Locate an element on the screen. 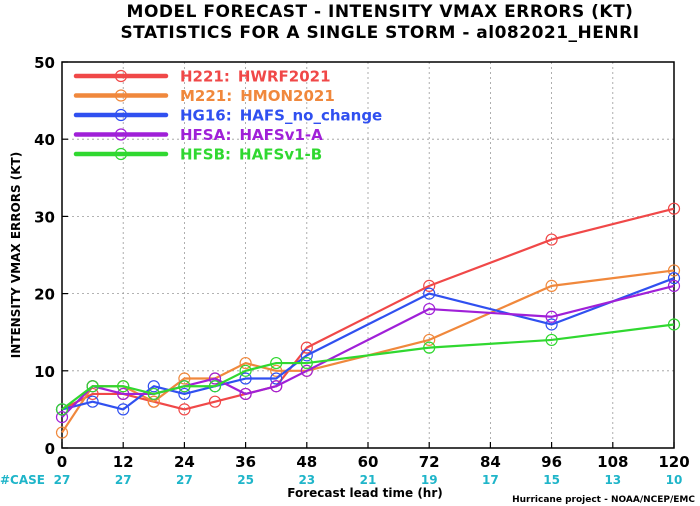  legend-code: HFSA: is located at coordinates (206, 135).